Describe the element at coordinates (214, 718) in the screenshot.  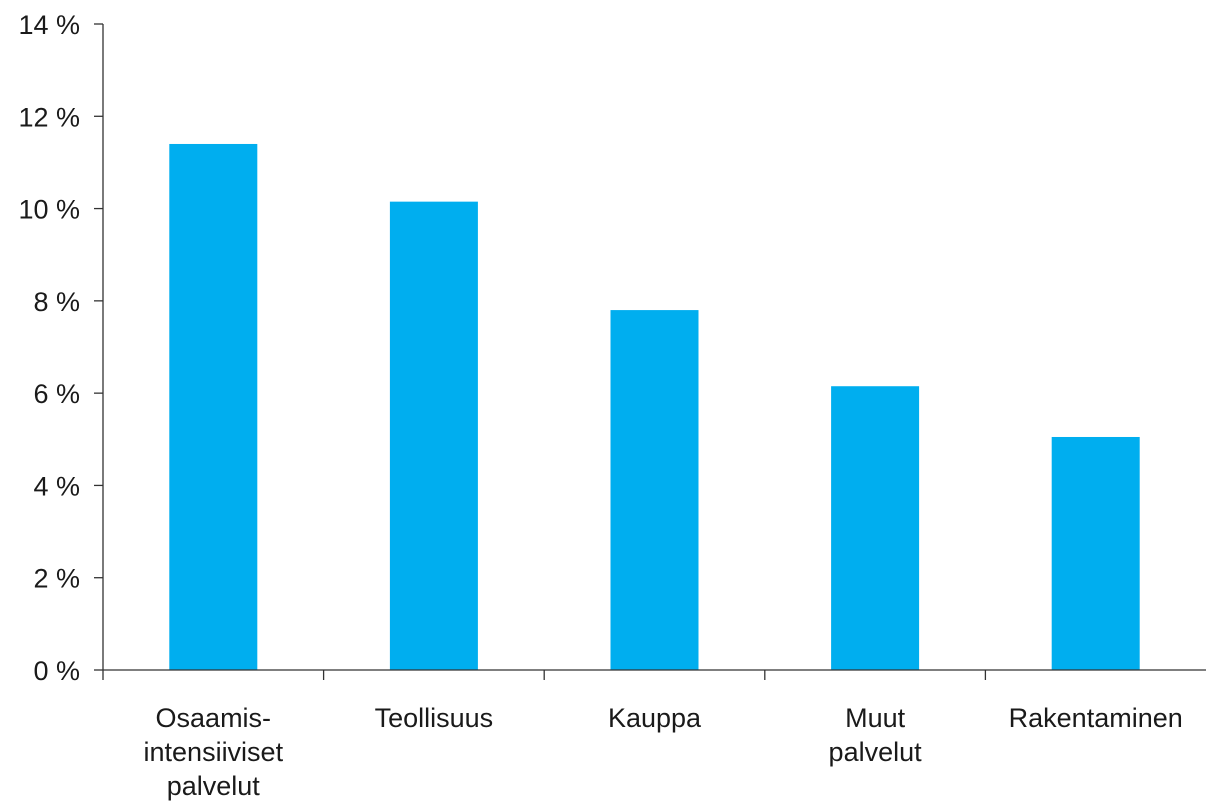
I see `x-category-label: Osaamis-` at that location.